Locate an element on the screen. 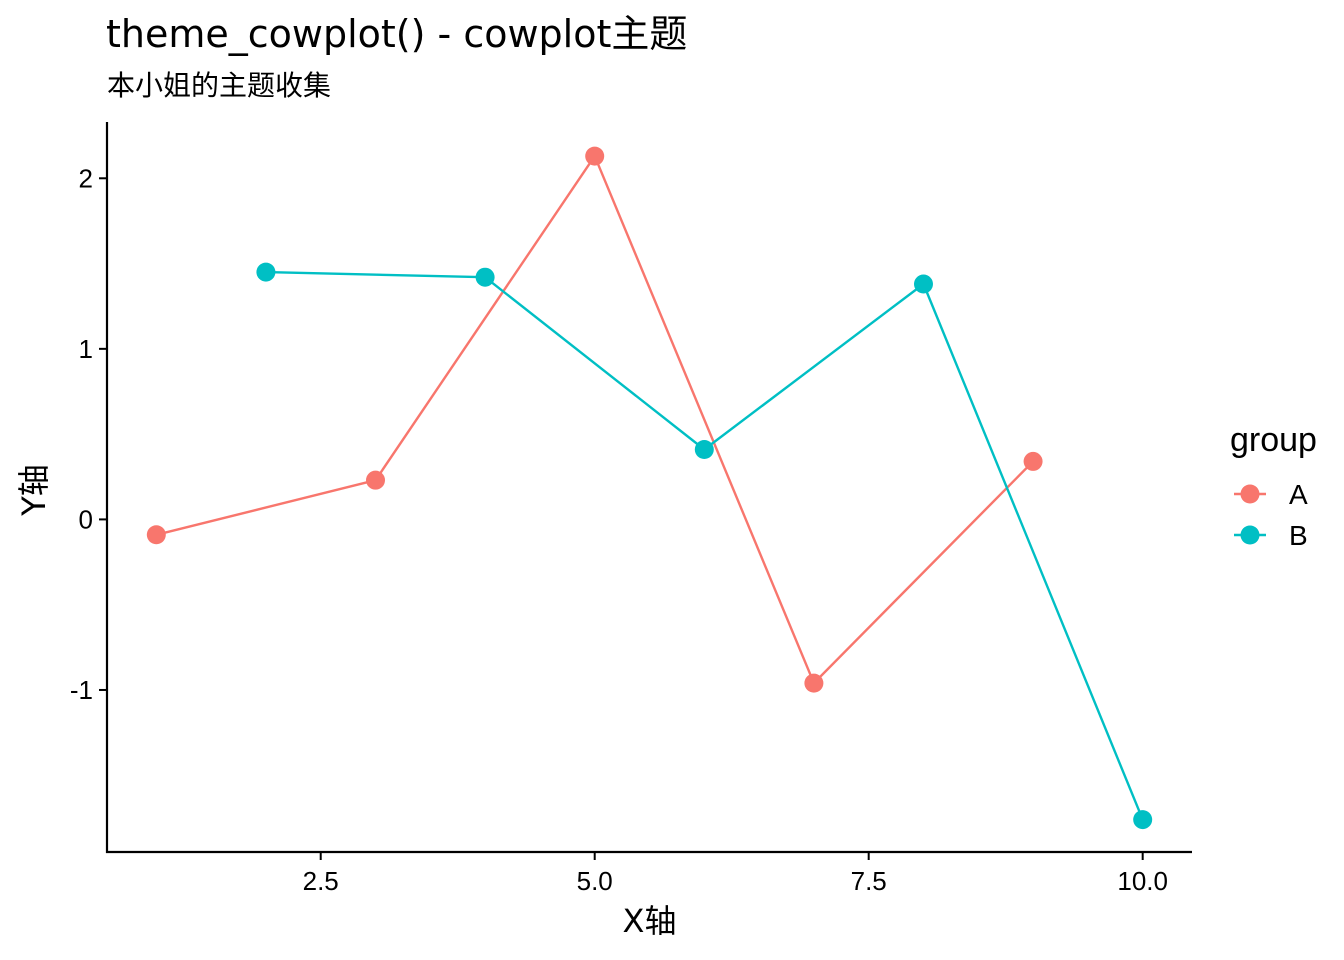 Image resolution: width=1344 pixels, height=960 pixels. legend-label: B is located at coordinates (1298, 535).